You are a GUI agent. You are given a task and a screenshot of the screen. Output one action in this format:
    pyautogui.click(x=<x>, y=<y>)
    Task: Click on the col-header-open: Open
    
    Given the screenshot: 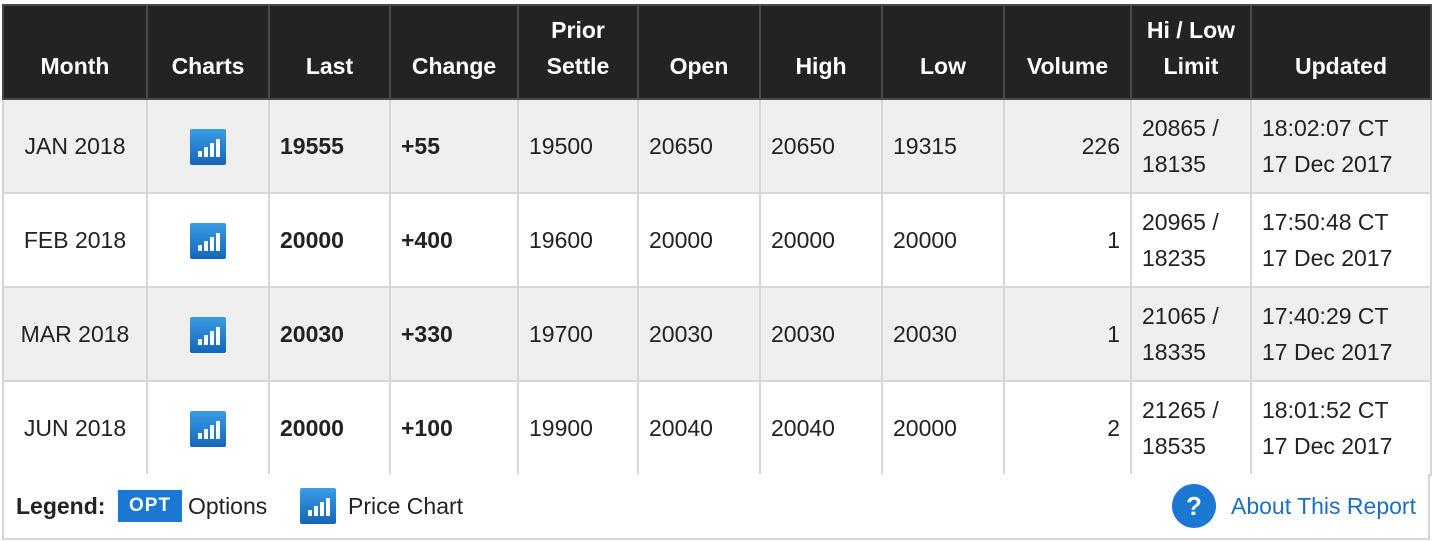 What is the action you would take?
    pyautogui.click(x=699, y=52)
    